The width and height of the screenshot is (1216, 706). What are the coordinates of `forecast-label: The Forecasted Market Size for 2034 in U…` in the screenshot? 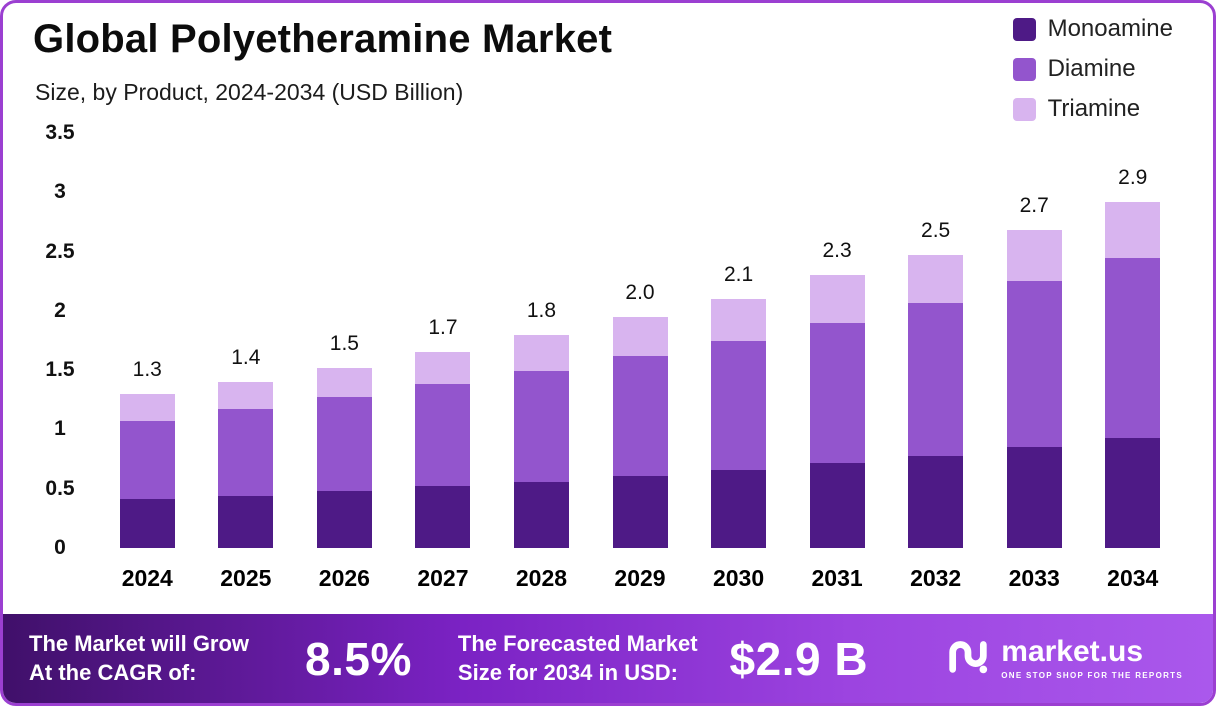 It's located at (578, 658).